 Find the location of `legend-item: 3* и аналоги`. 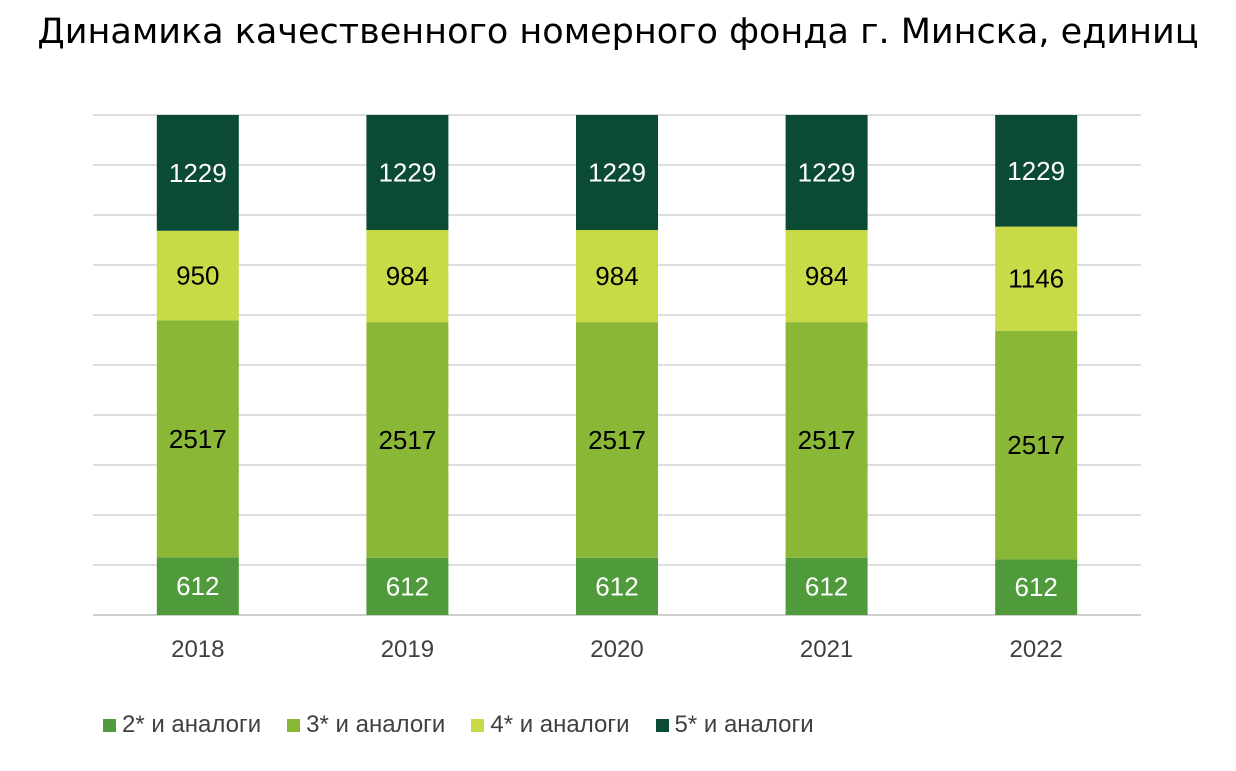

legend-item: 3* и аналоги is located at coordinates (366, 725).